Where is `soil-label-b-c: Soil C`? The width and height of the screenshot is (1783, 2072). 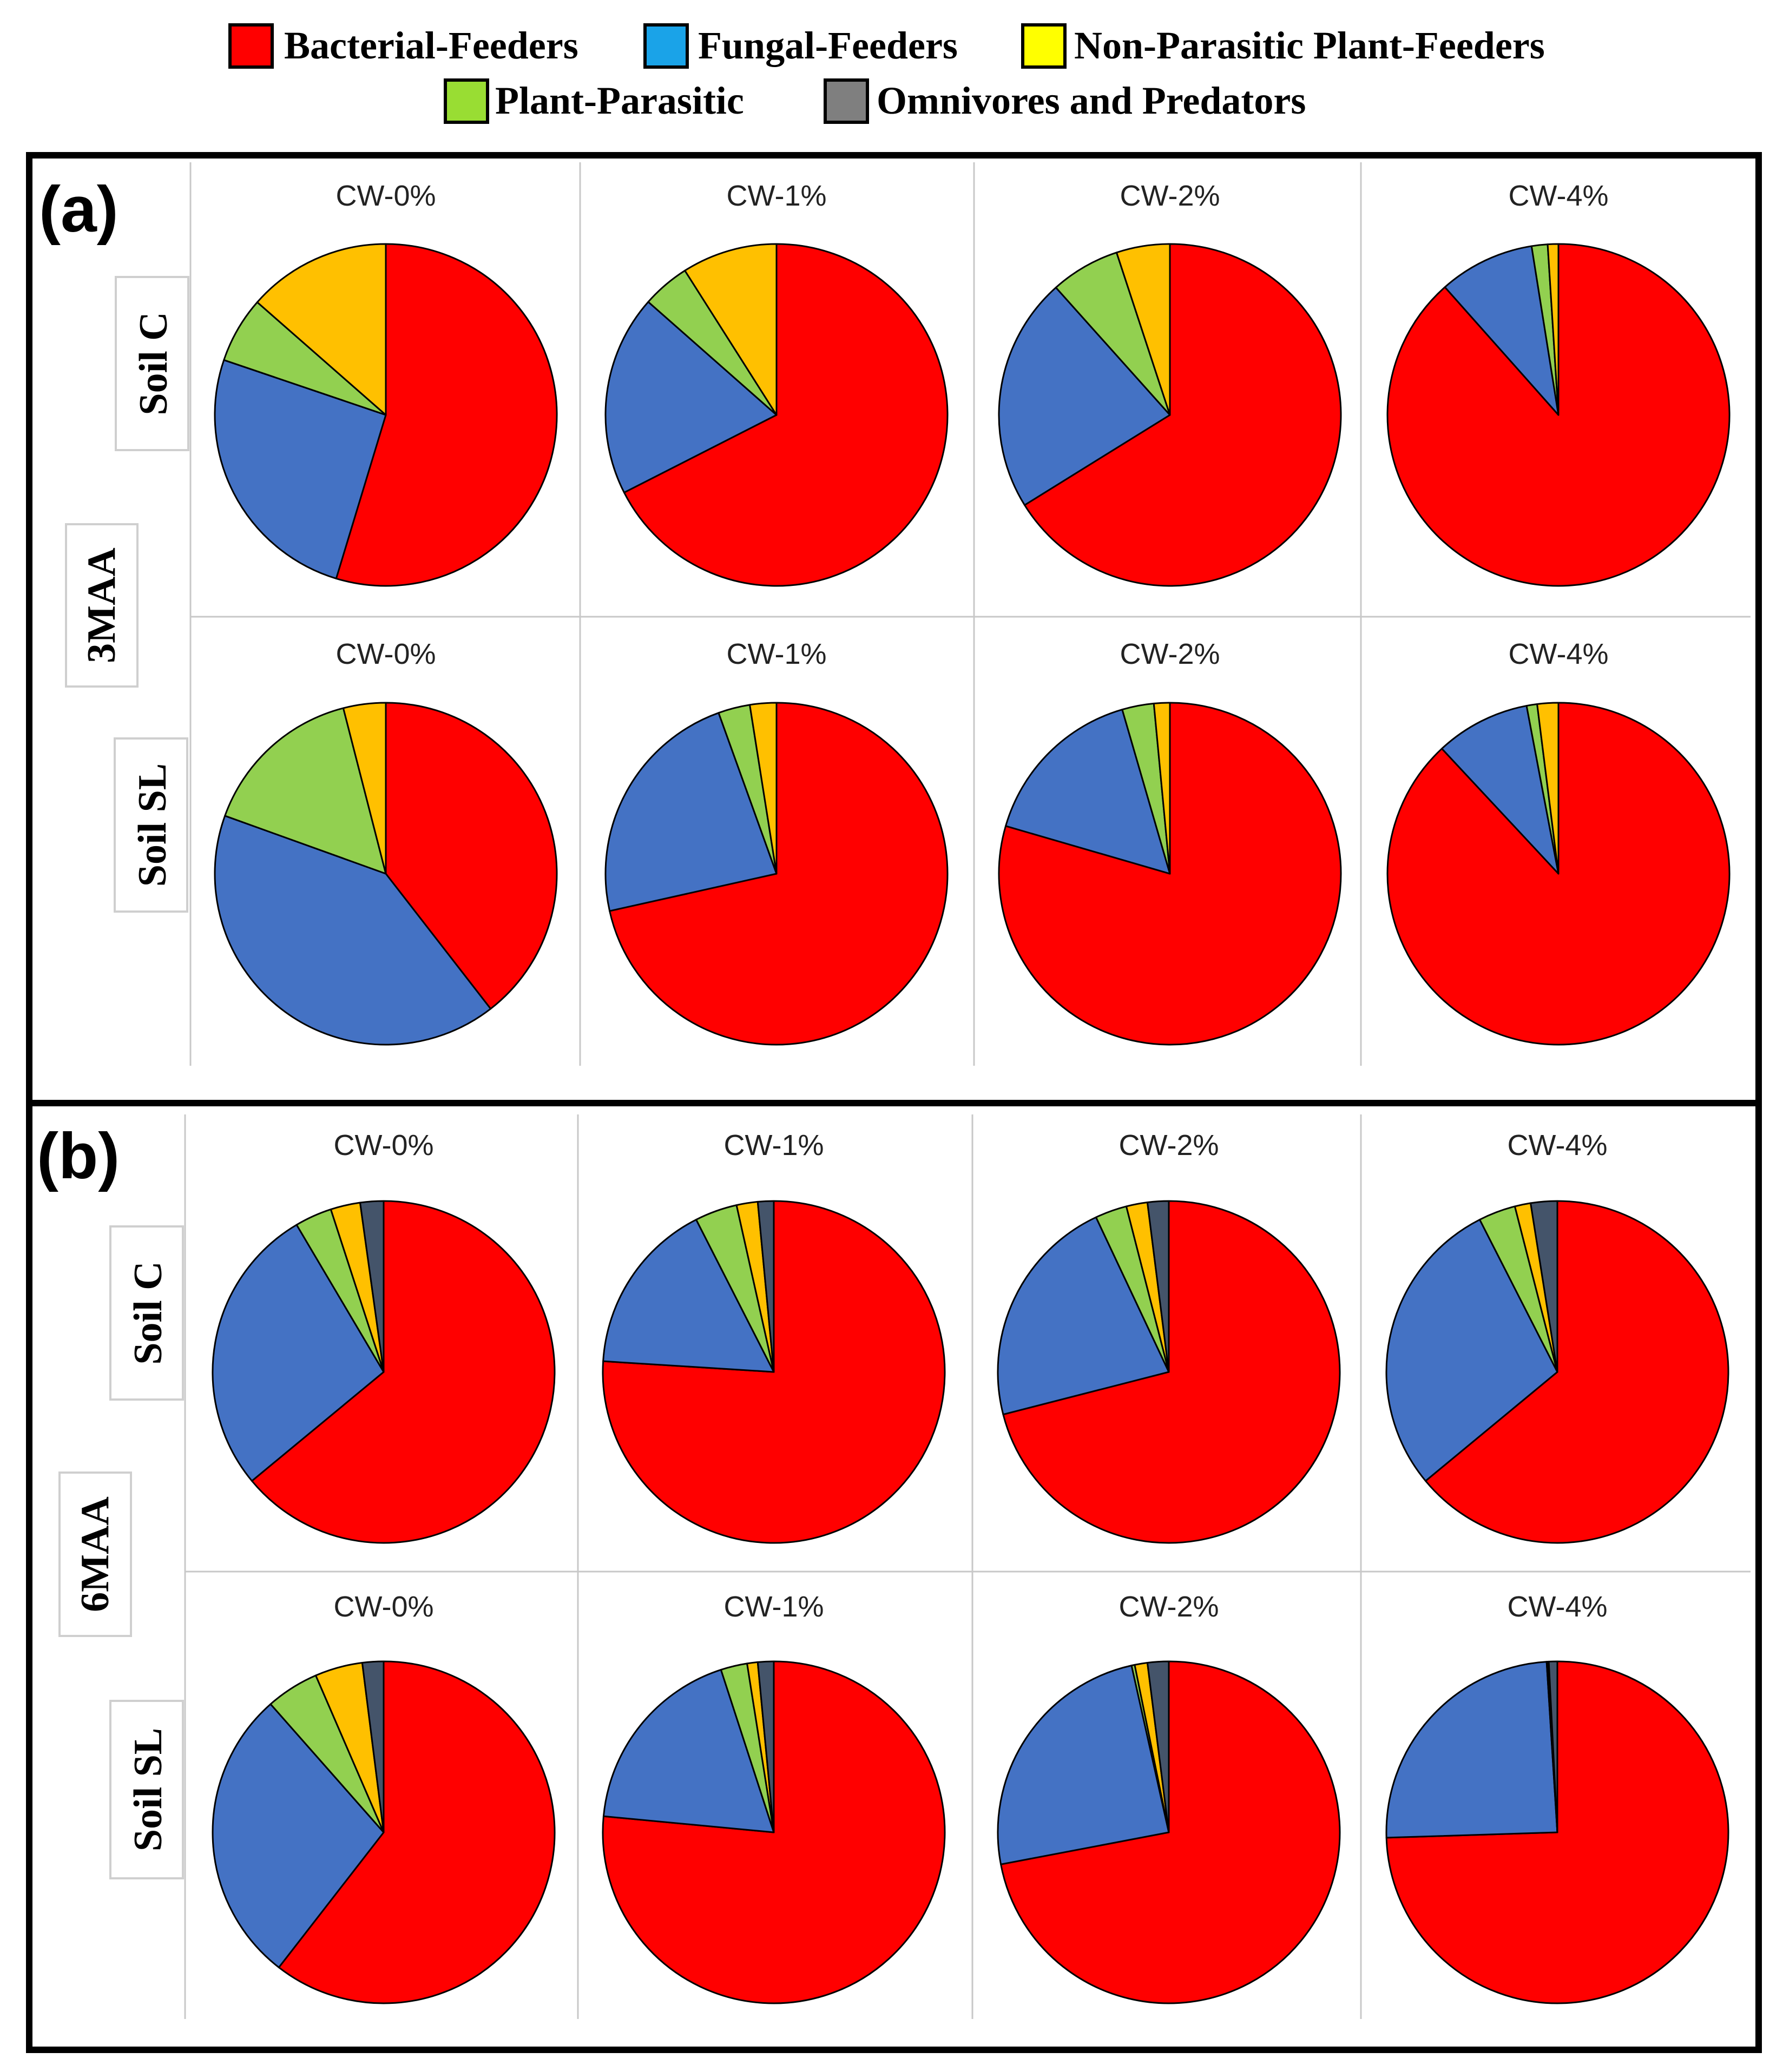
soil-label-b-c: Soil C is located at coordinates (146, 1313).